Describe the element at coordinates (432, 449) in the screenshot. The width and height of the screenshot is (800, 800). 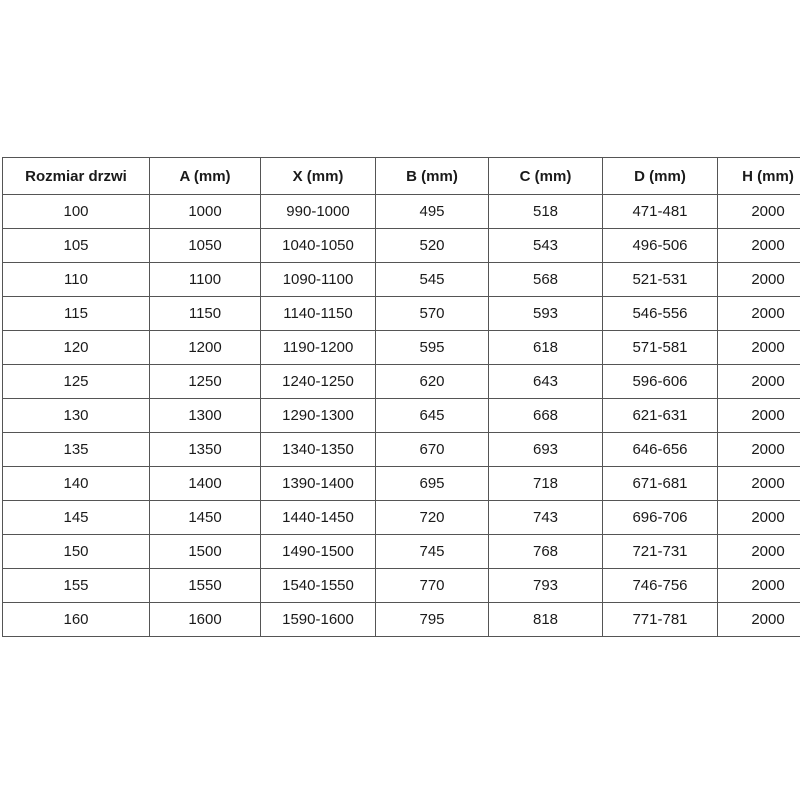
I see `table-cell: 670` at that location.